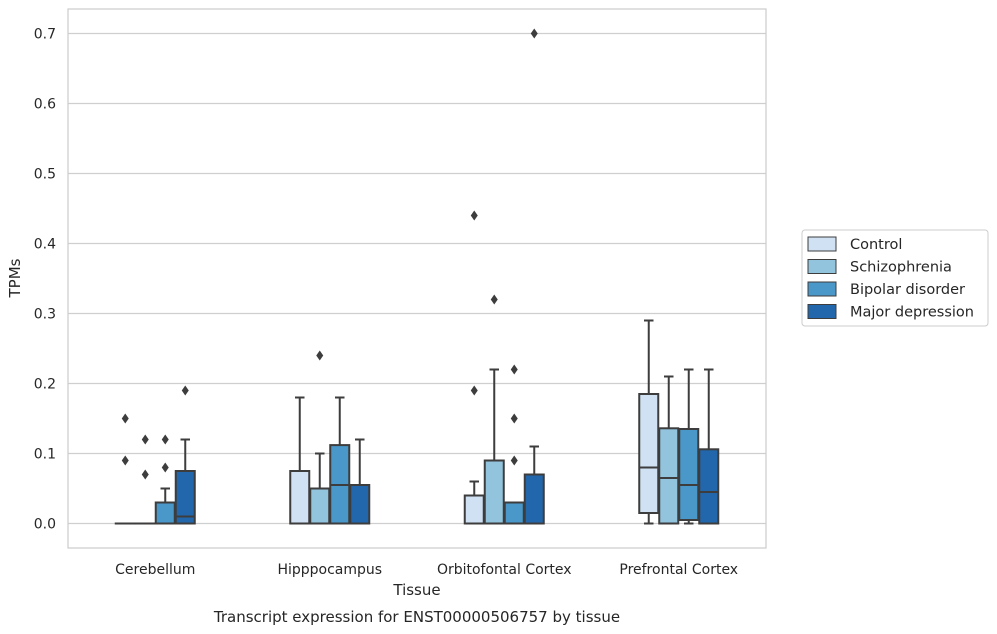  I want to click on legend-frame, so click(895, 278).